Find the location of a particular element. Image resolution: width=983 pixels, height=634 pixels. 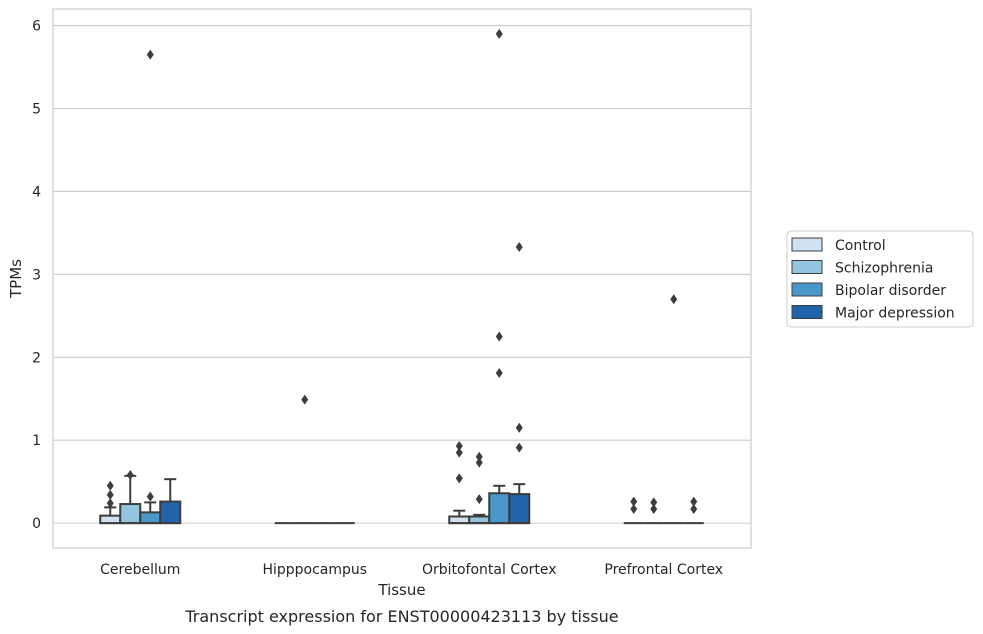

y-tick-label: 4 is located at coordinates (36, 192).